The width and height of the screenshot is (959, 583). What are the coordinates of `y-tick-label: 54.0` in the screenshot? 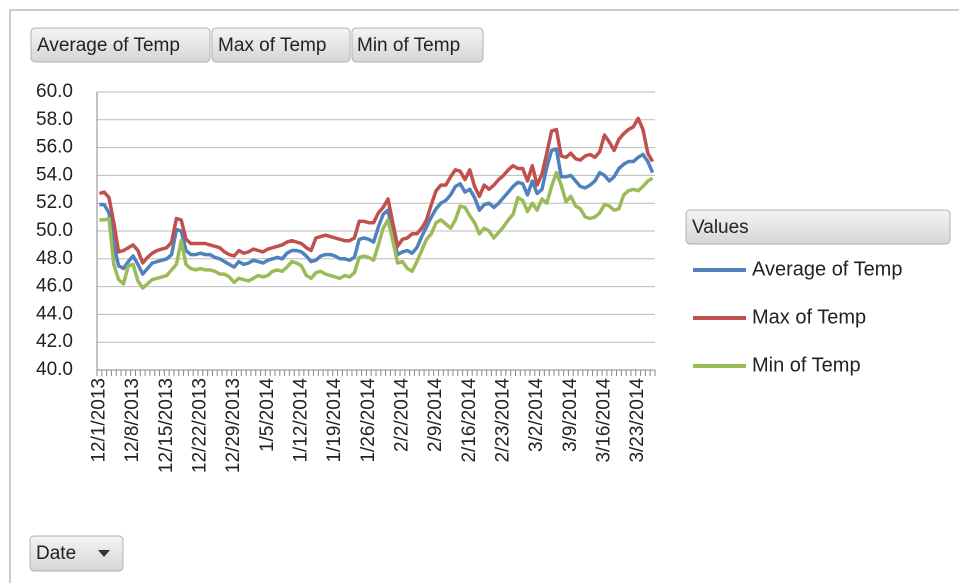 It's located at (54, 174).